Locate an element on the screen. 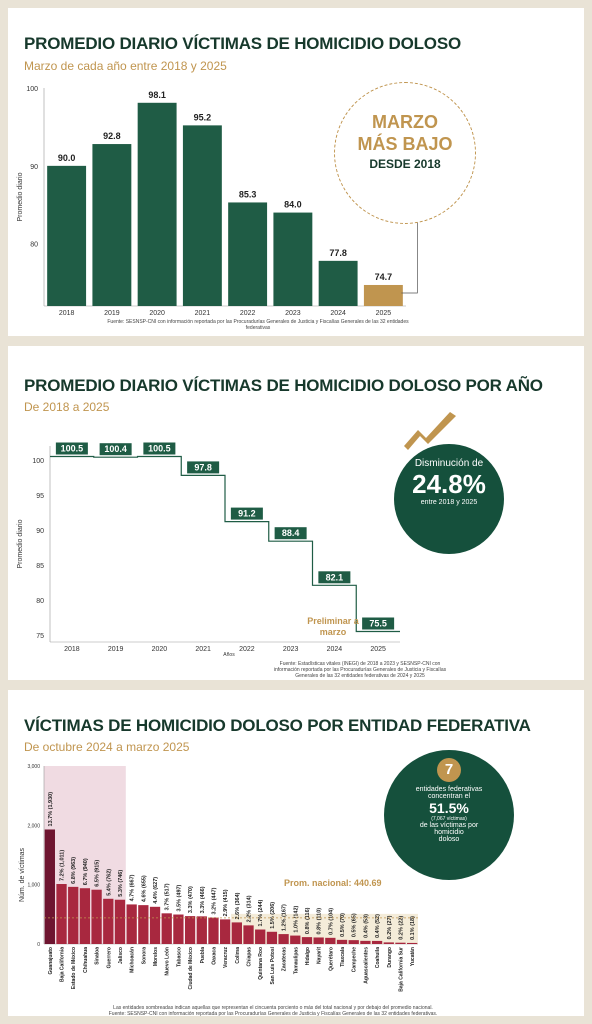 This screenshot has height=1024, width=592. callout1-line1: MARZO is located at coordinates (405, 122).